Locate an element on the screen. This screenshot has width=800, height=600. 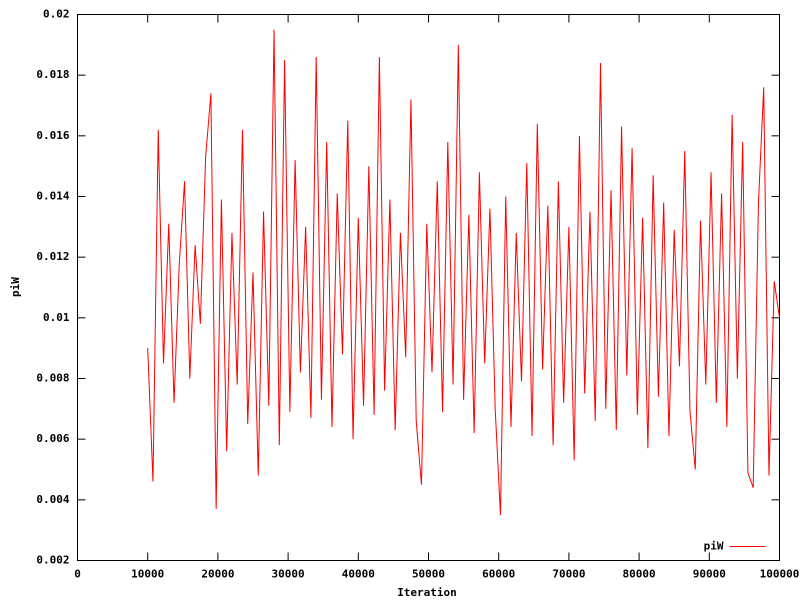
x-tick-label: 40000 is located at coordinates (358, 574).